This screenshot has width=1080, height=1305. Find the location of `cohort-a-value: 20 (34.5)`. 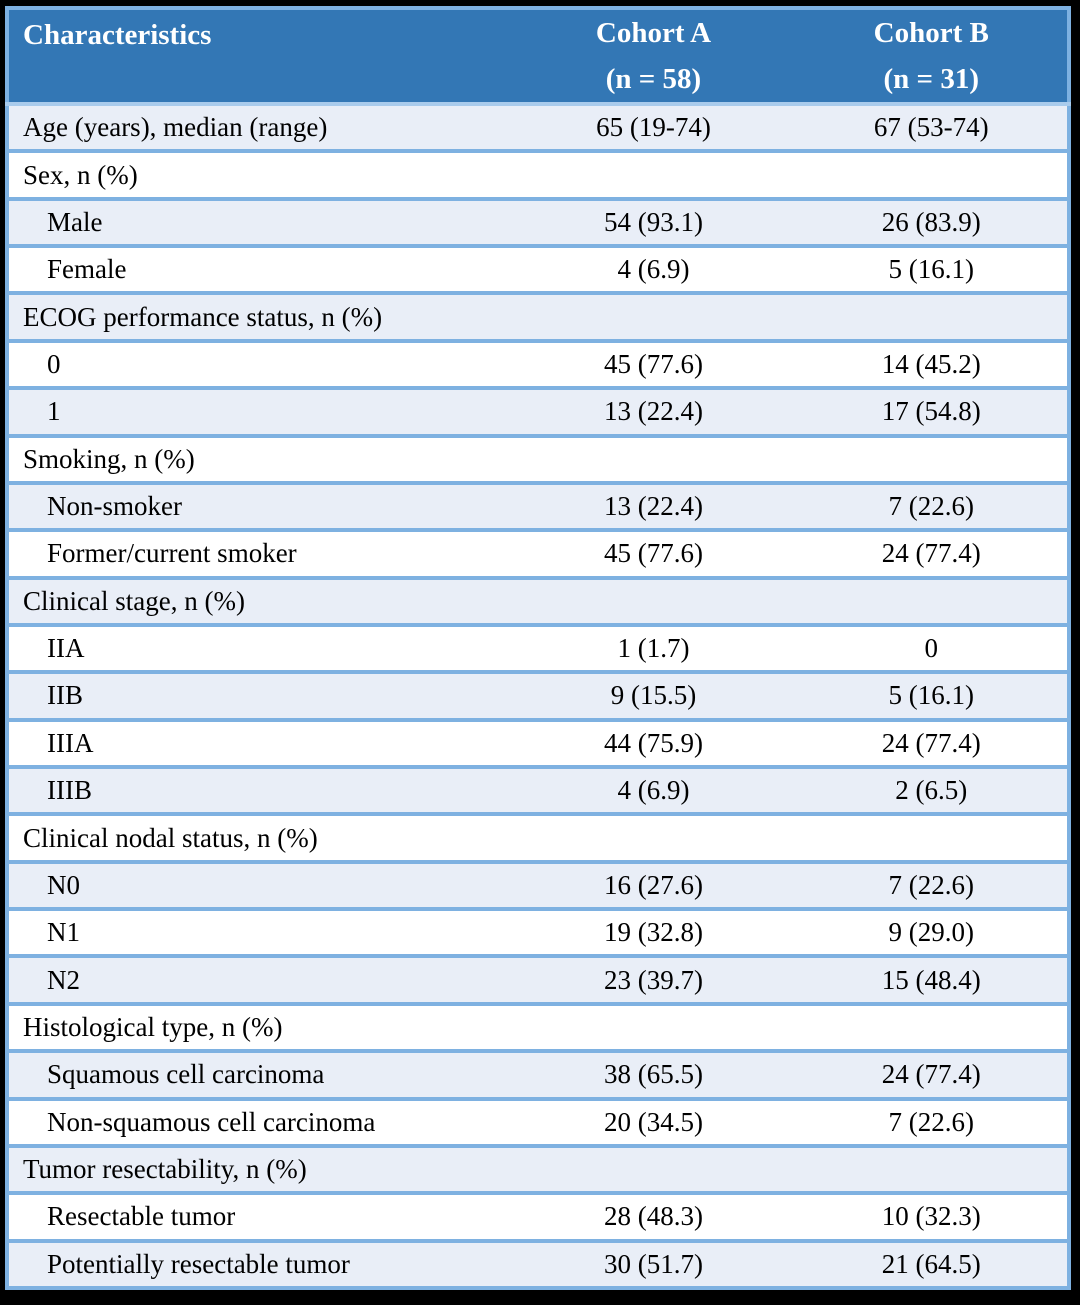

cohort-a-value: 20 (34.5) is located at coordinates (653, 1121).